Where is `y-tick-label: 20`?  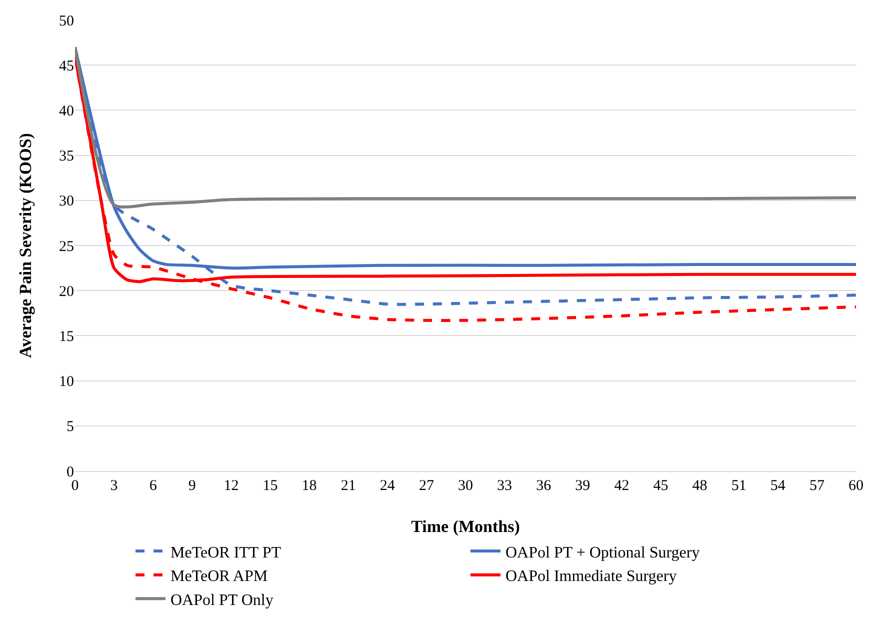 y-tick-label: 20 is located at coordinates (66, 292).